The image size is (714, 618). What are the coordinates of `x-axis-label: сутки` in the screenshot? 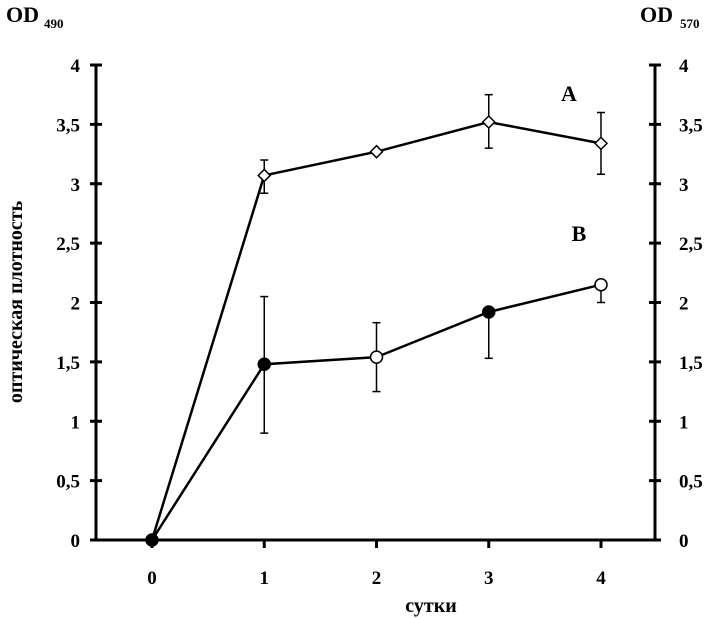 It's located at (430, 606).